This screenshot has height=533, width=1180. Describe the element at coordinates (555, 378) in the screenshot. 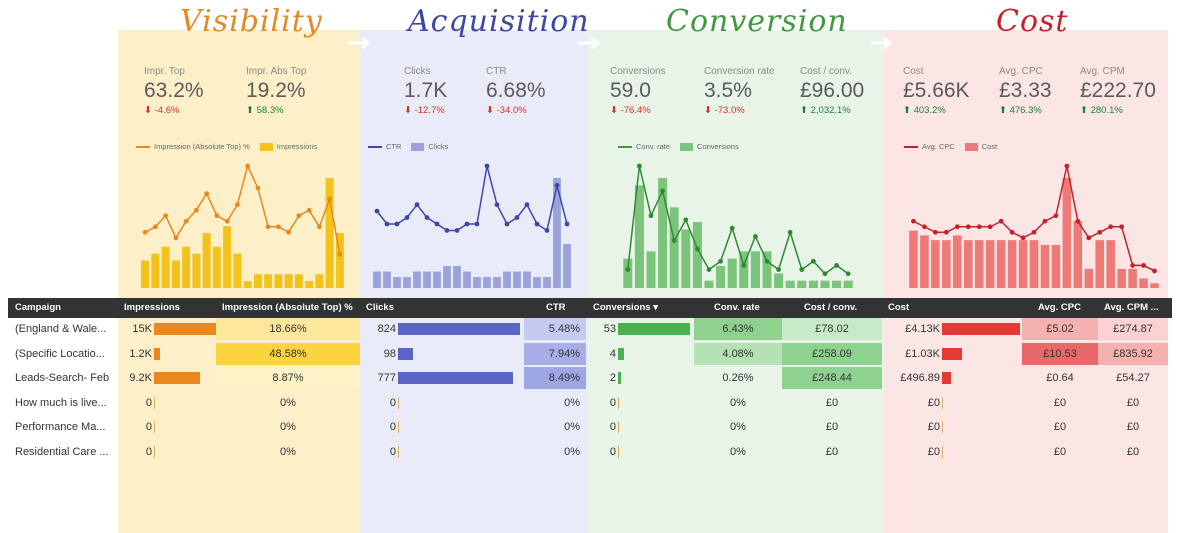

I see `ctr-value: 8.49%` at that location.